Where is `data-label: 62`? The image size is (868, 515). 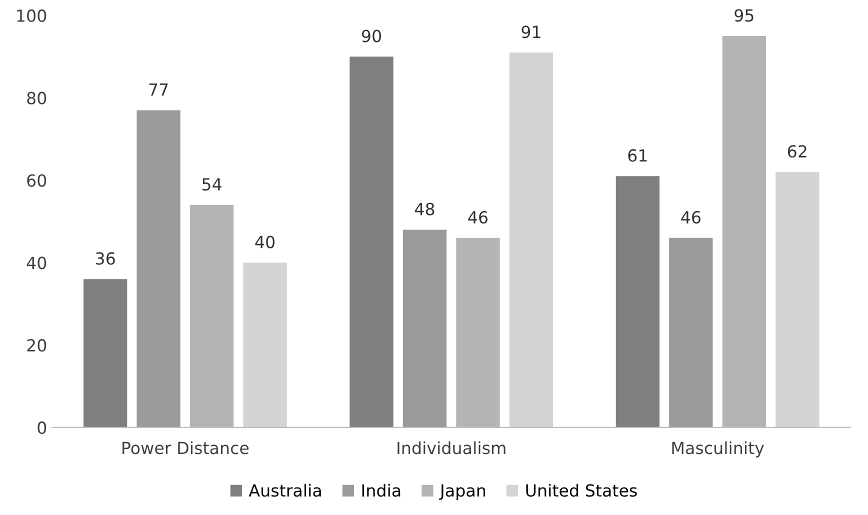 data-label: 62 is located at coordinates (797, 151).